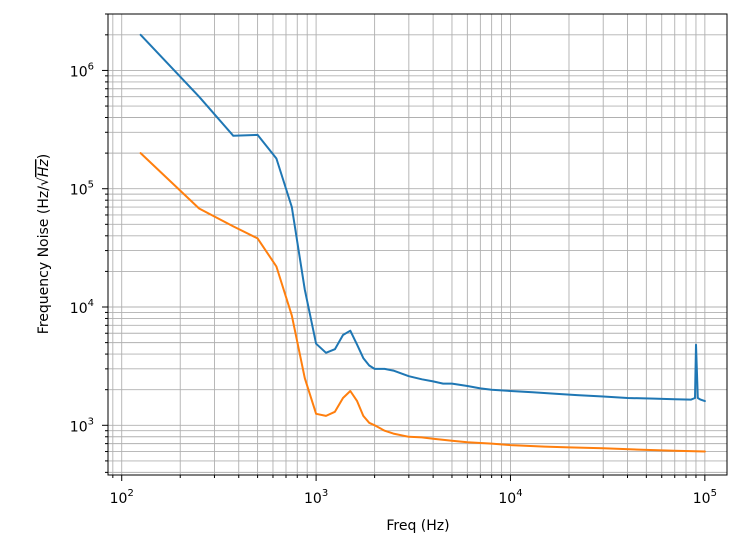  I want to click on y-axis-label-main: Frequency Noise (Hz/, so click(44, 260).